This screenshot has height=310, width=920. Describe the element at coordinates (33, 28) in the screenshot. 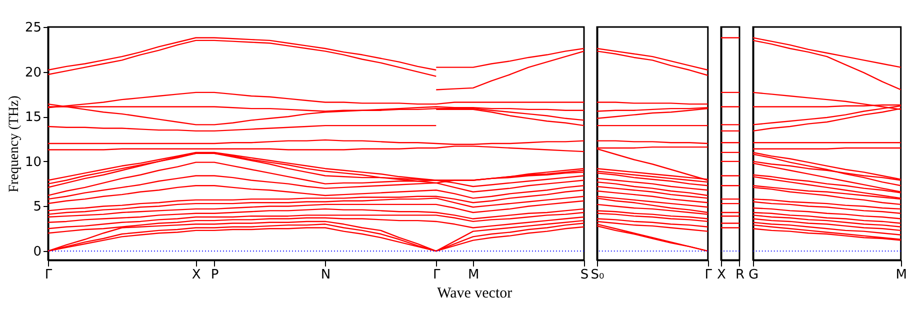

I see `y-tick-label: 25` at that location.